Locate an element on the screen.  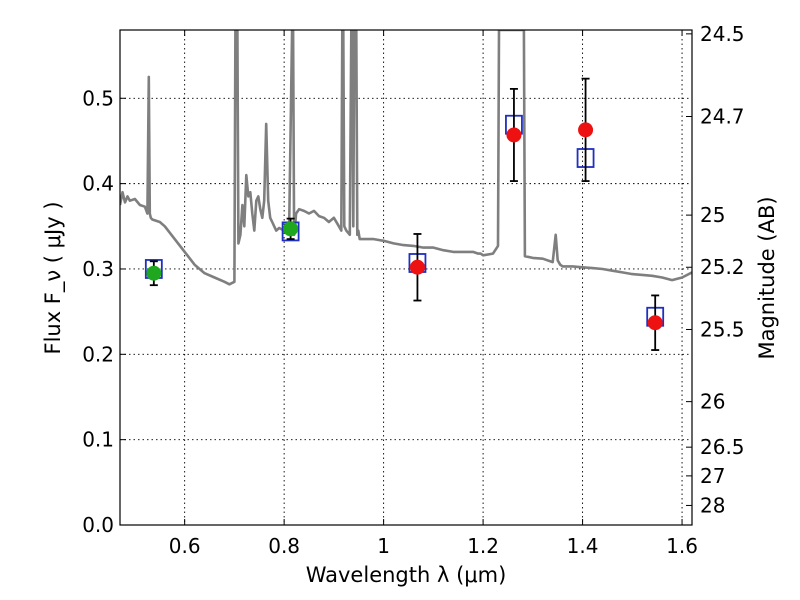
mag-tick-label: 27 is located at coordinates (712, 476).